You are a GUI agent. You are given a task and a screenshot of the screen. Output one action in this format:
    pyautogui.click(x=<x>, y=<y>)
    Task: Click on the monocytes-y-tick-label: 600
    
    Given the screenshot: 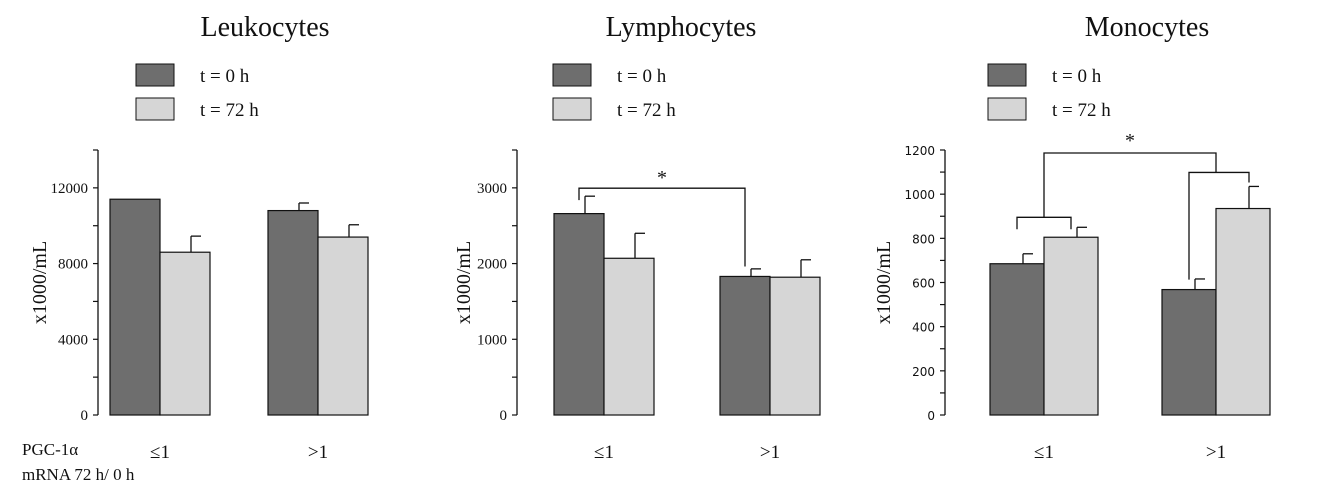 What is the action you would take?
    pyautogui.click(x=923, y=284)
    